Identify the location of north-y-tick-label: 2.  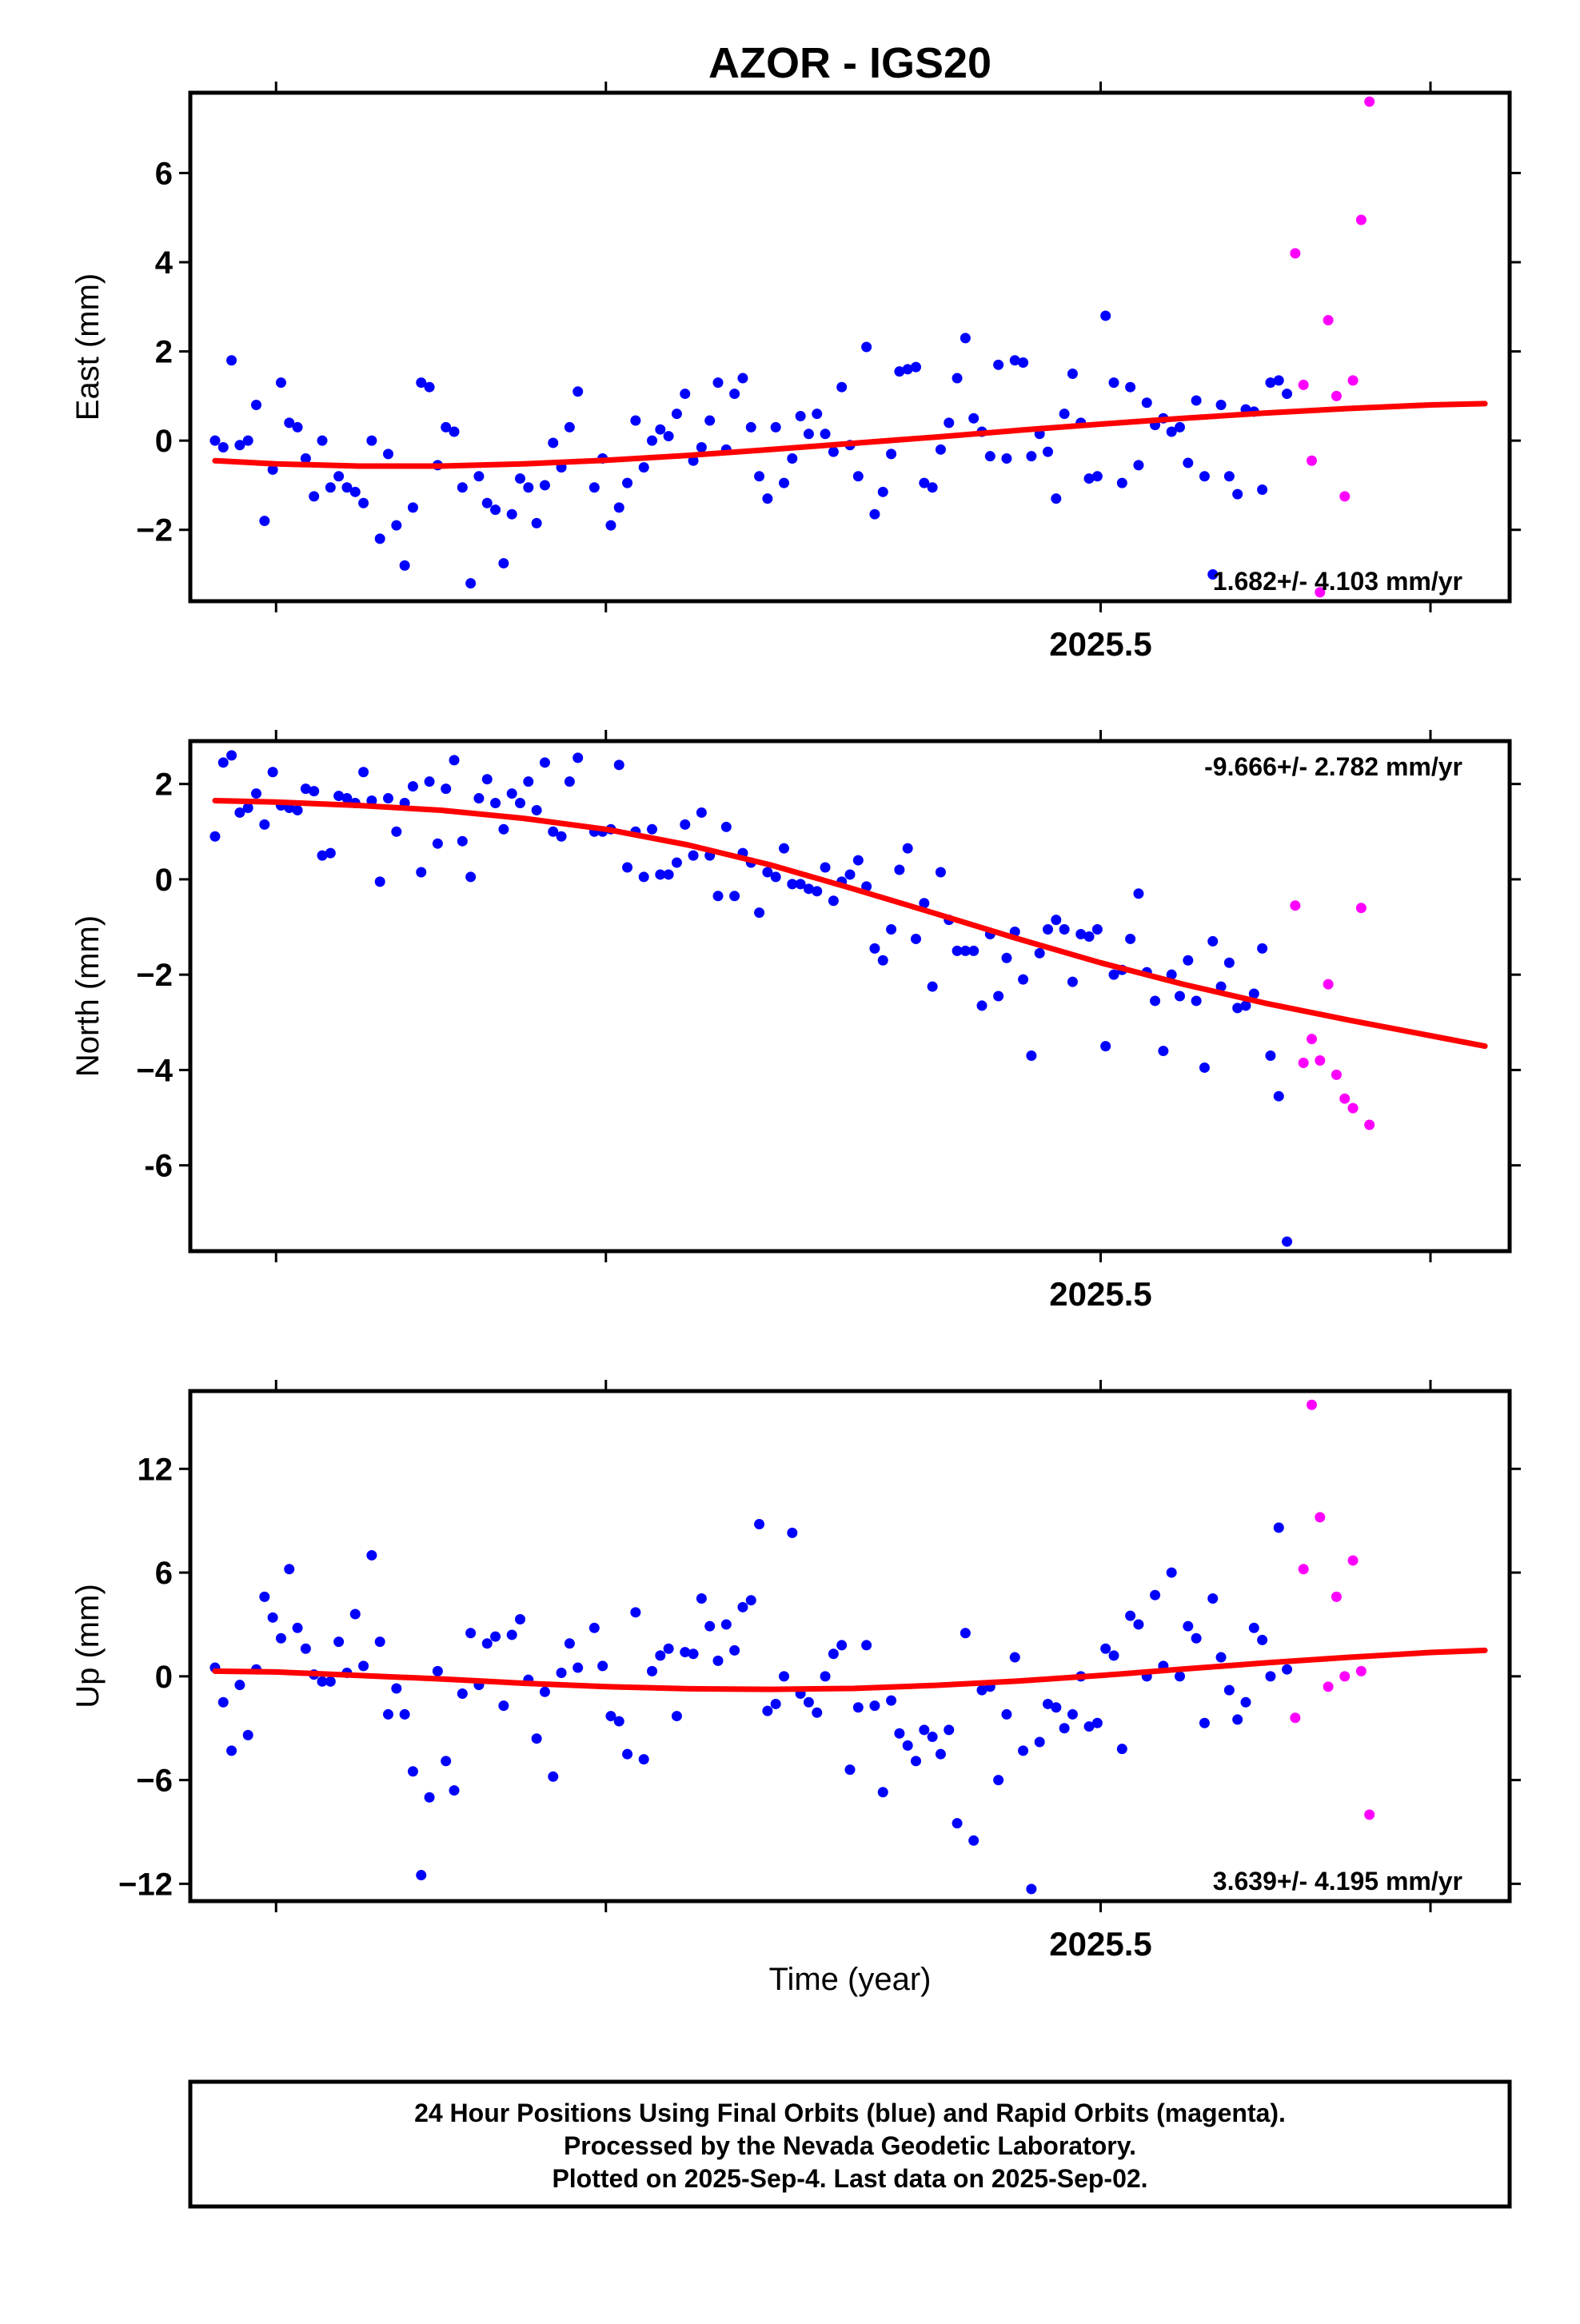
(164, 785).